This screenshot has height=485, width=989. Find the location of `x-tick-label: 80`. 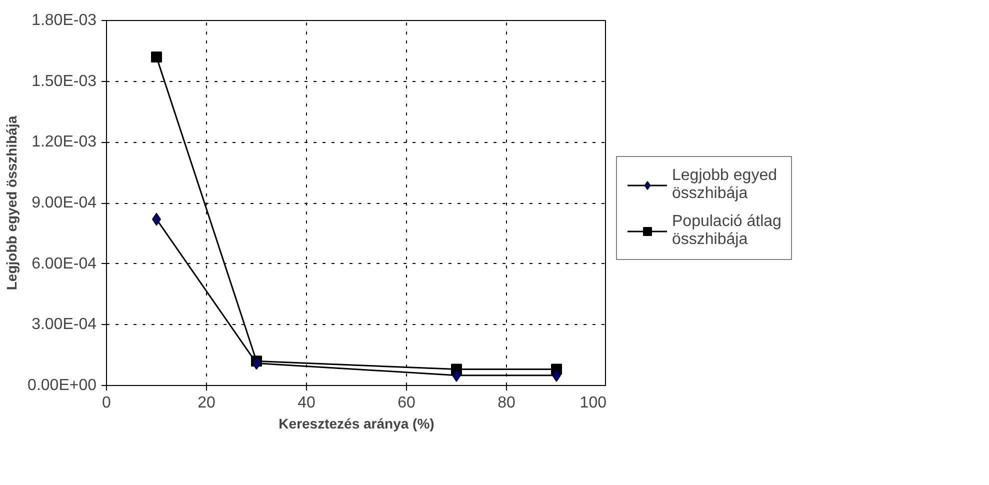

x-tick-label: 80 is located at coordinates (507, 403).